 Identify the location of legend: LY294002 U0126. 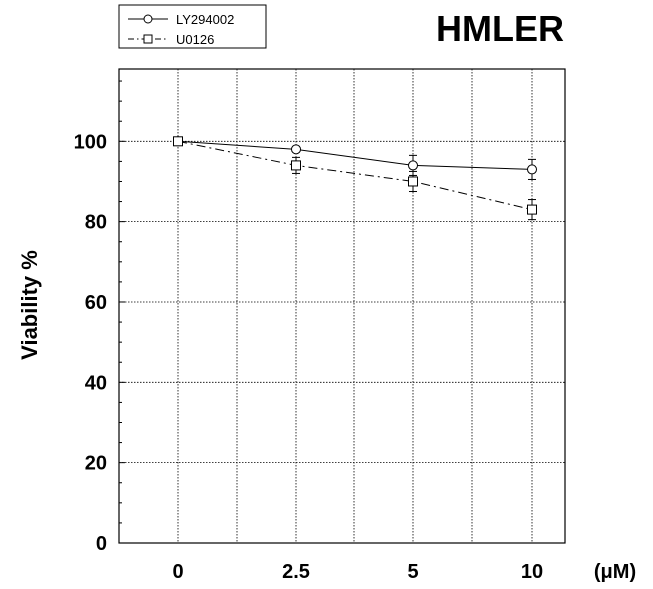
(192, 26).